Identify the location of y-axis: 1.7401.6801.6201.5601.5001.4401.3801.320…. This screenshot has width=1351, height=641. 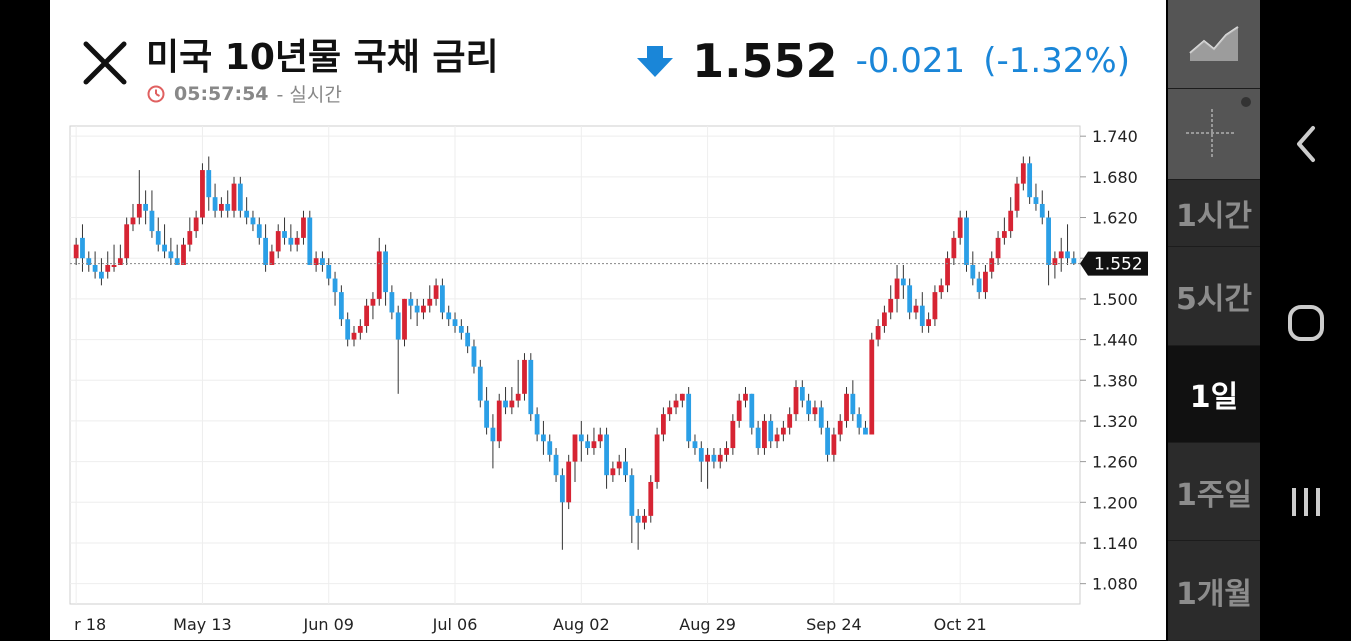
(1109, 360).